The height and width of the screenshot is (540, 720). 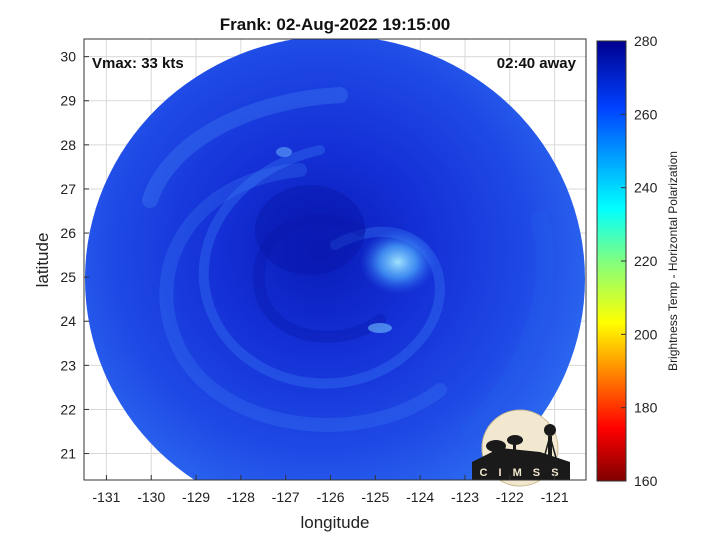 I want to click on colorbar-ticks: 160 180 200 220 240 260 280, so click(x=639, y=261).